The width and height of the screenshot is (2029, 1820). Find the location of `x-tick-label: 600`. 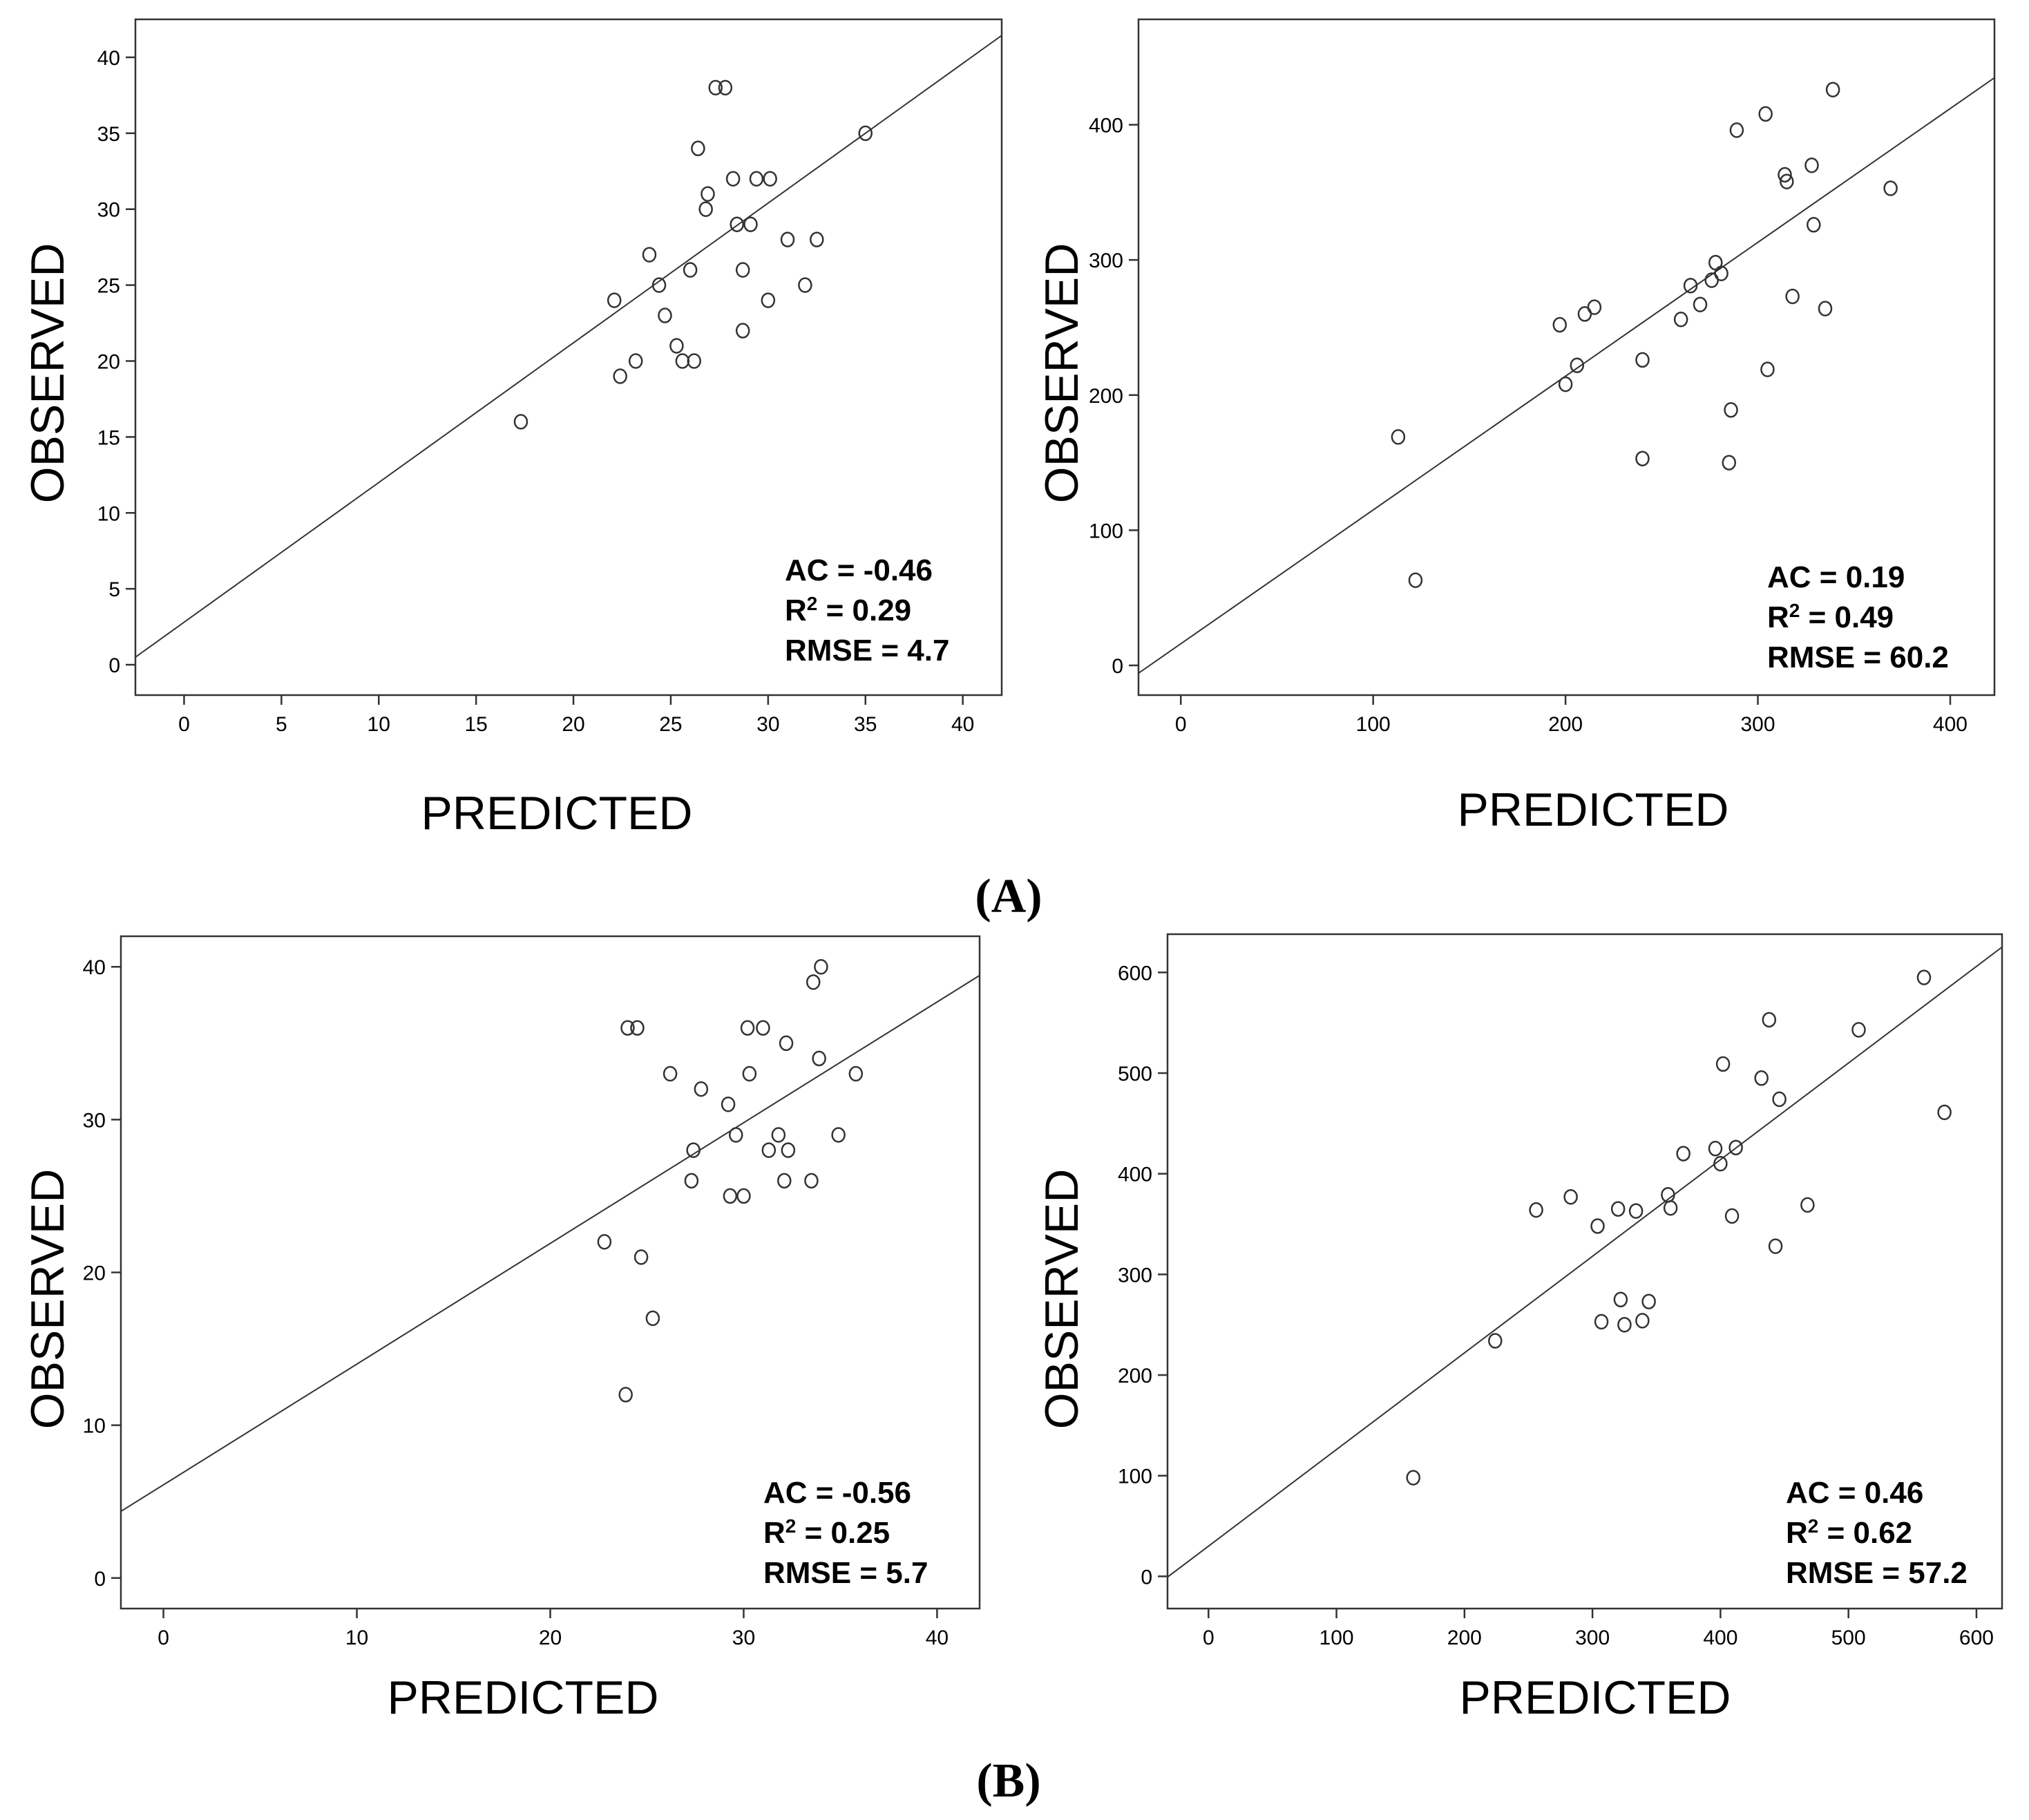

x-tick-label: 600 is located at coordinates (1976, 1638).